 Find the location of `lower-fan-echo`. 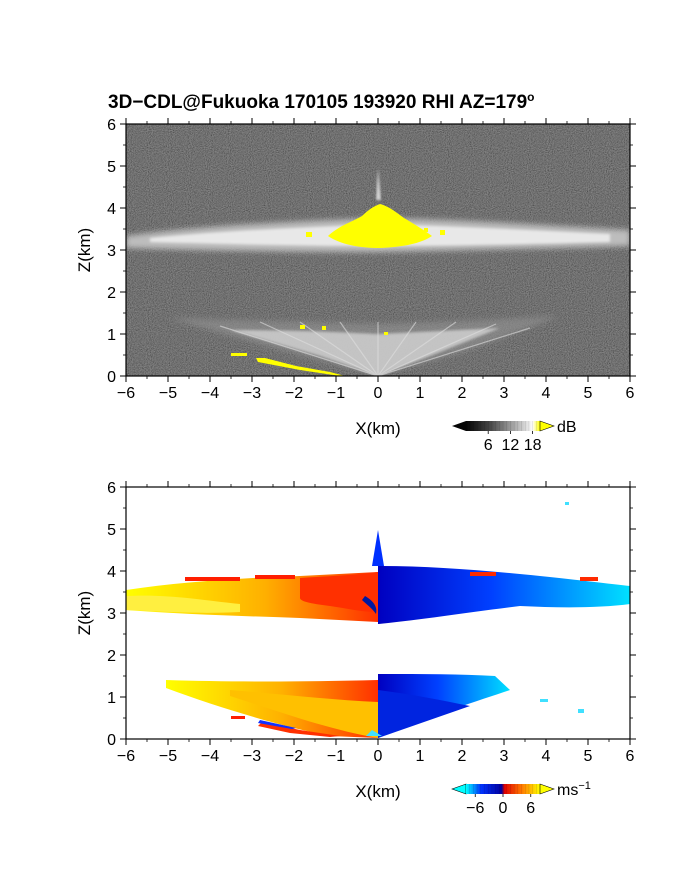

lower-fan-echo is located at coordinates (364, 346).